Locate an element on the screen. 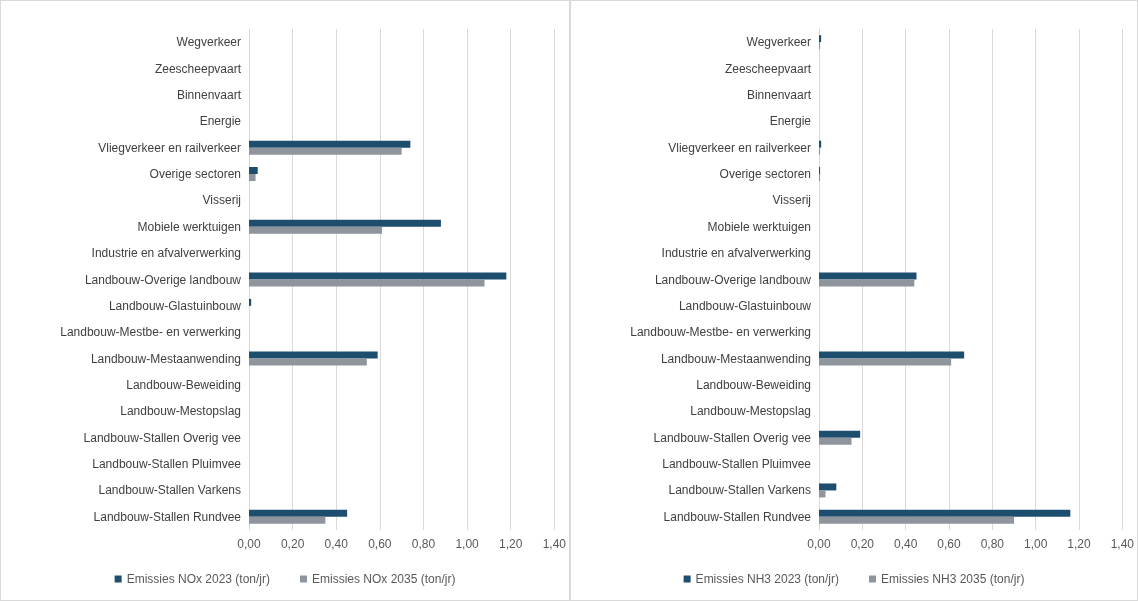 This screenshot has width=1138, height=601. legend-label: Emissies NH3 2035 (ton/jr) is located at coordinates (953, 579).